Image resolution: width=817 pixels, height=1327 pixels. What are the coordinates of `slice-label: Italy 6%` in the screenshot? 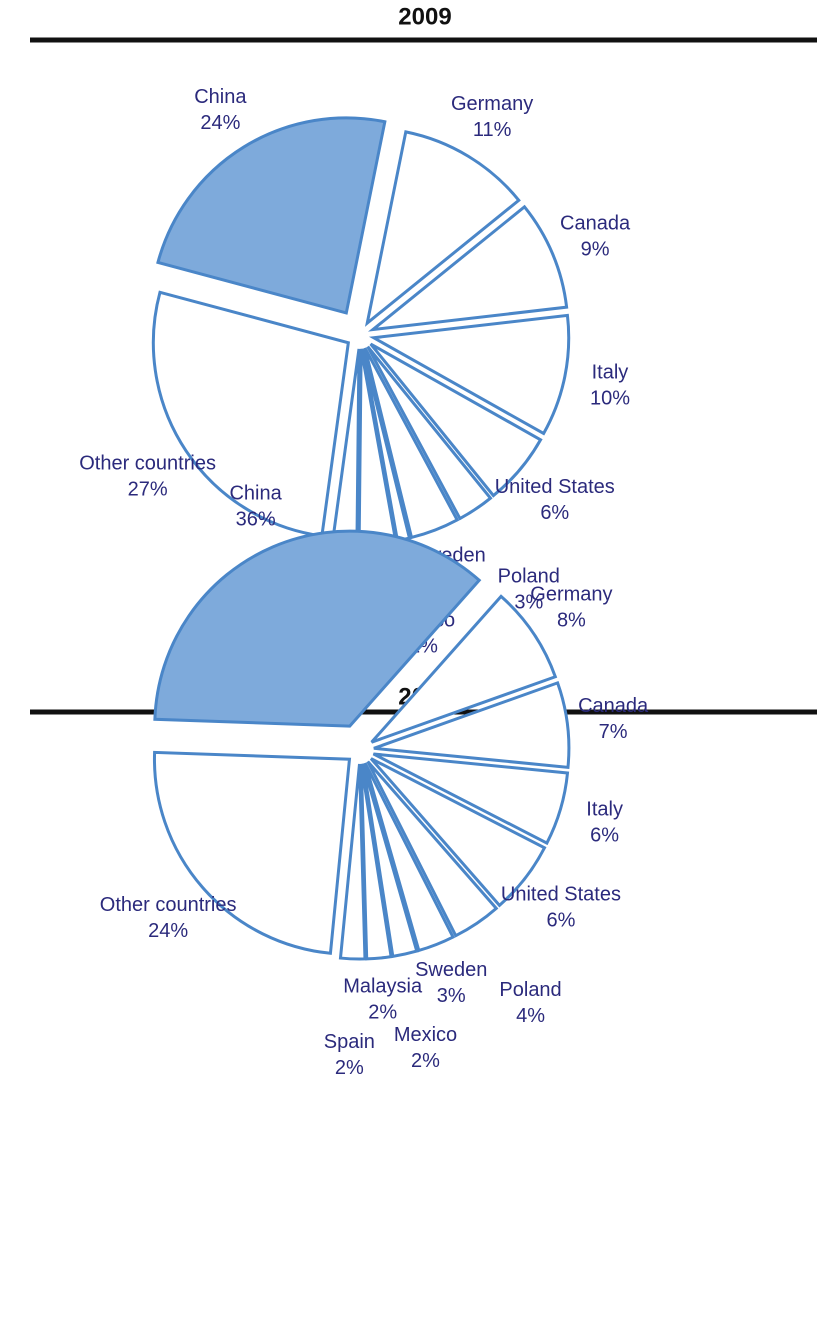 It's located at (604, 822).